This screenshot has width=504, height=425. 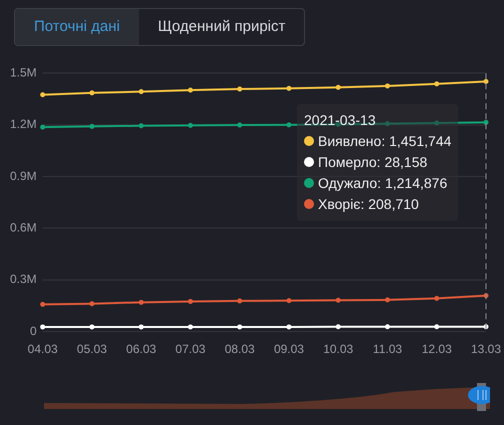 I want to click on x-tick-label: 09.03, so click(x=289, y=349).